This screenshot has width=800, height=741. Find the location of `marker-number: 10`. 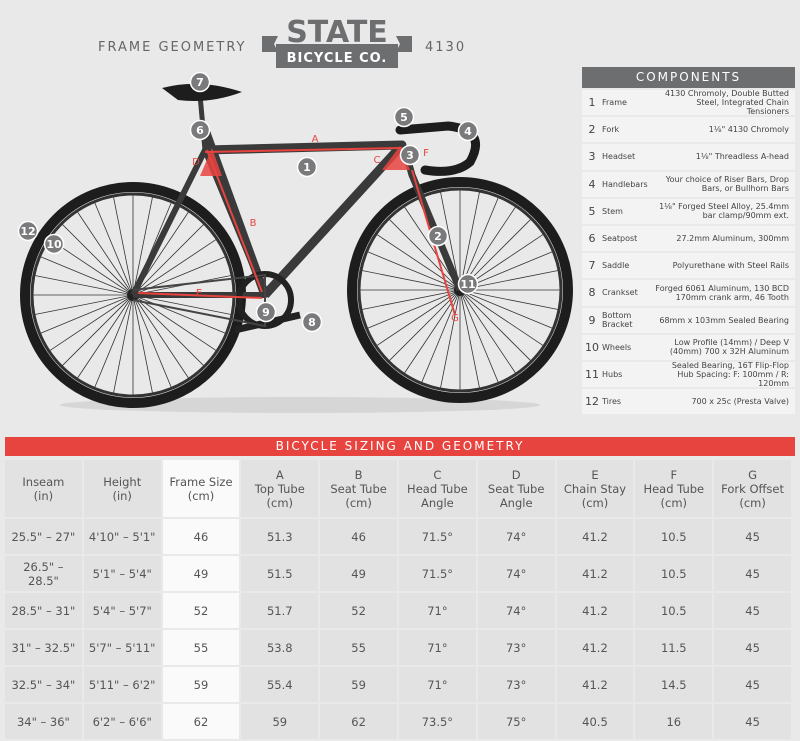

marker-number: 10 is located at coordinates (54, 244).